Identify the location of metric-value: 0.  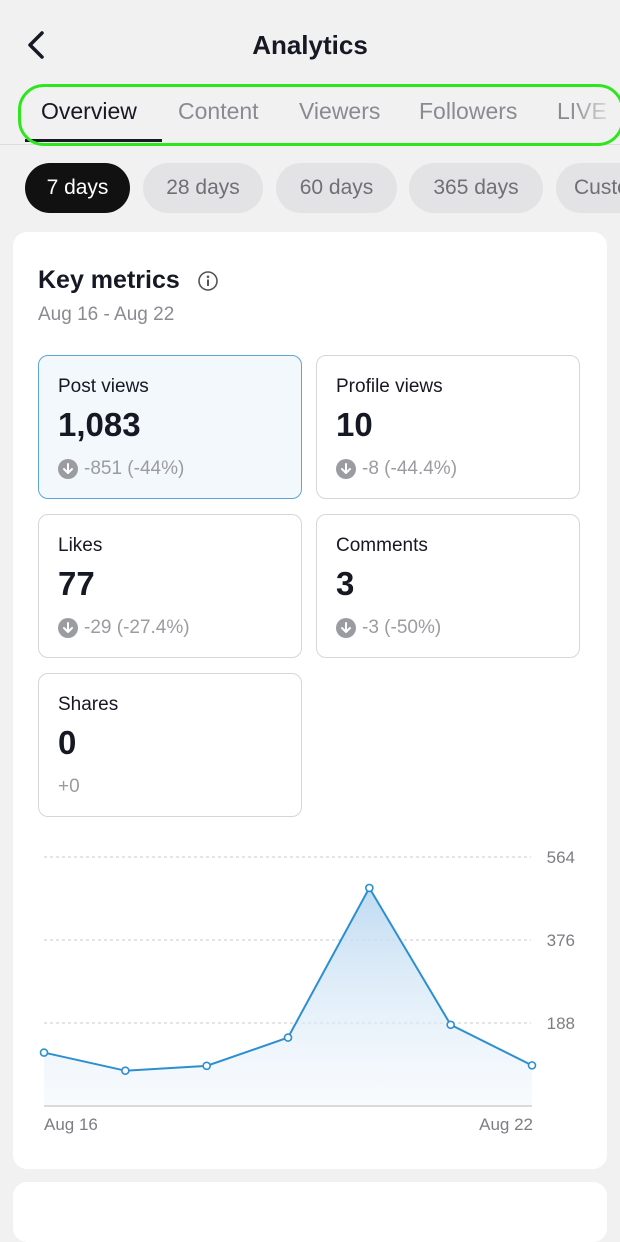
(67, 742).